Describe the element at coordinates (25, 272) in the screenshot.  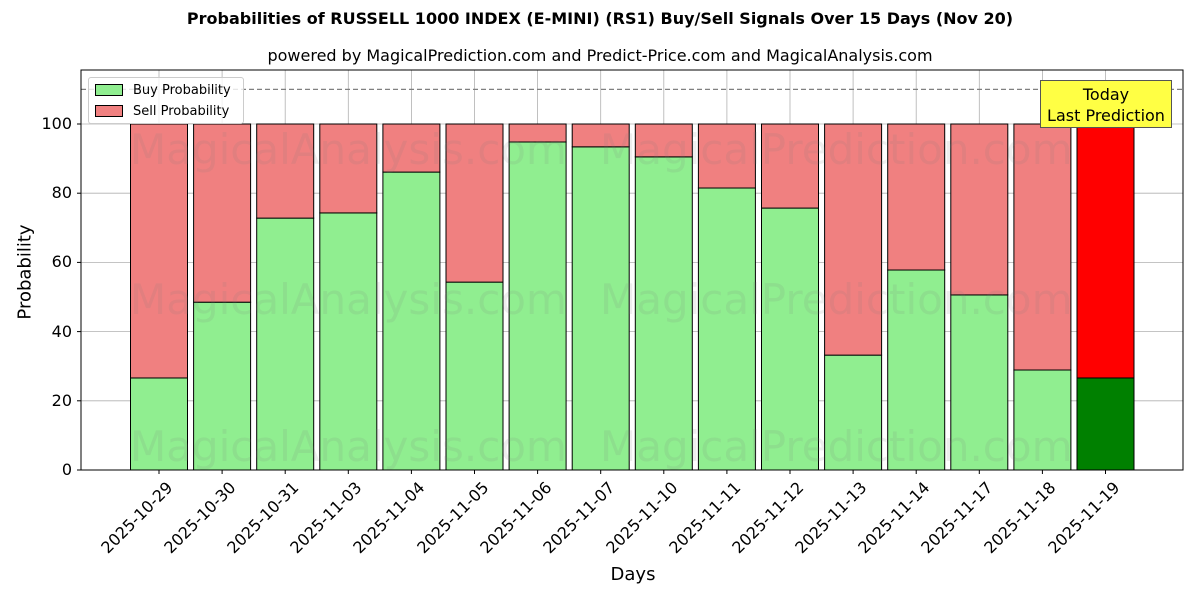
I see `y-axis-label: Probability` at that location.